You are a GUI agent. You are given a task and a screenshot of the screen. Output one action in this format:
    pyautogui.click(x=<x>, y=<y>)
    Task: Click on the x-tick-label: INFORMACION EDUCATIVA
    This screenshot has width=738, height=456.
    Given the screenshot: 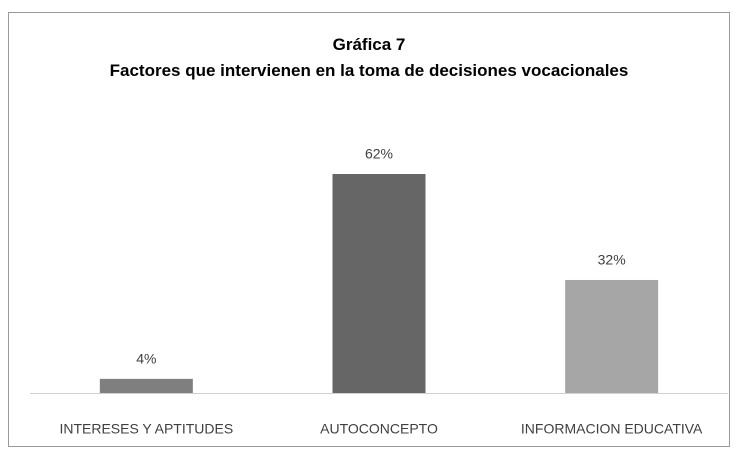 What is the action you would take?
    pyautogui.click(x=612, y=429)
    